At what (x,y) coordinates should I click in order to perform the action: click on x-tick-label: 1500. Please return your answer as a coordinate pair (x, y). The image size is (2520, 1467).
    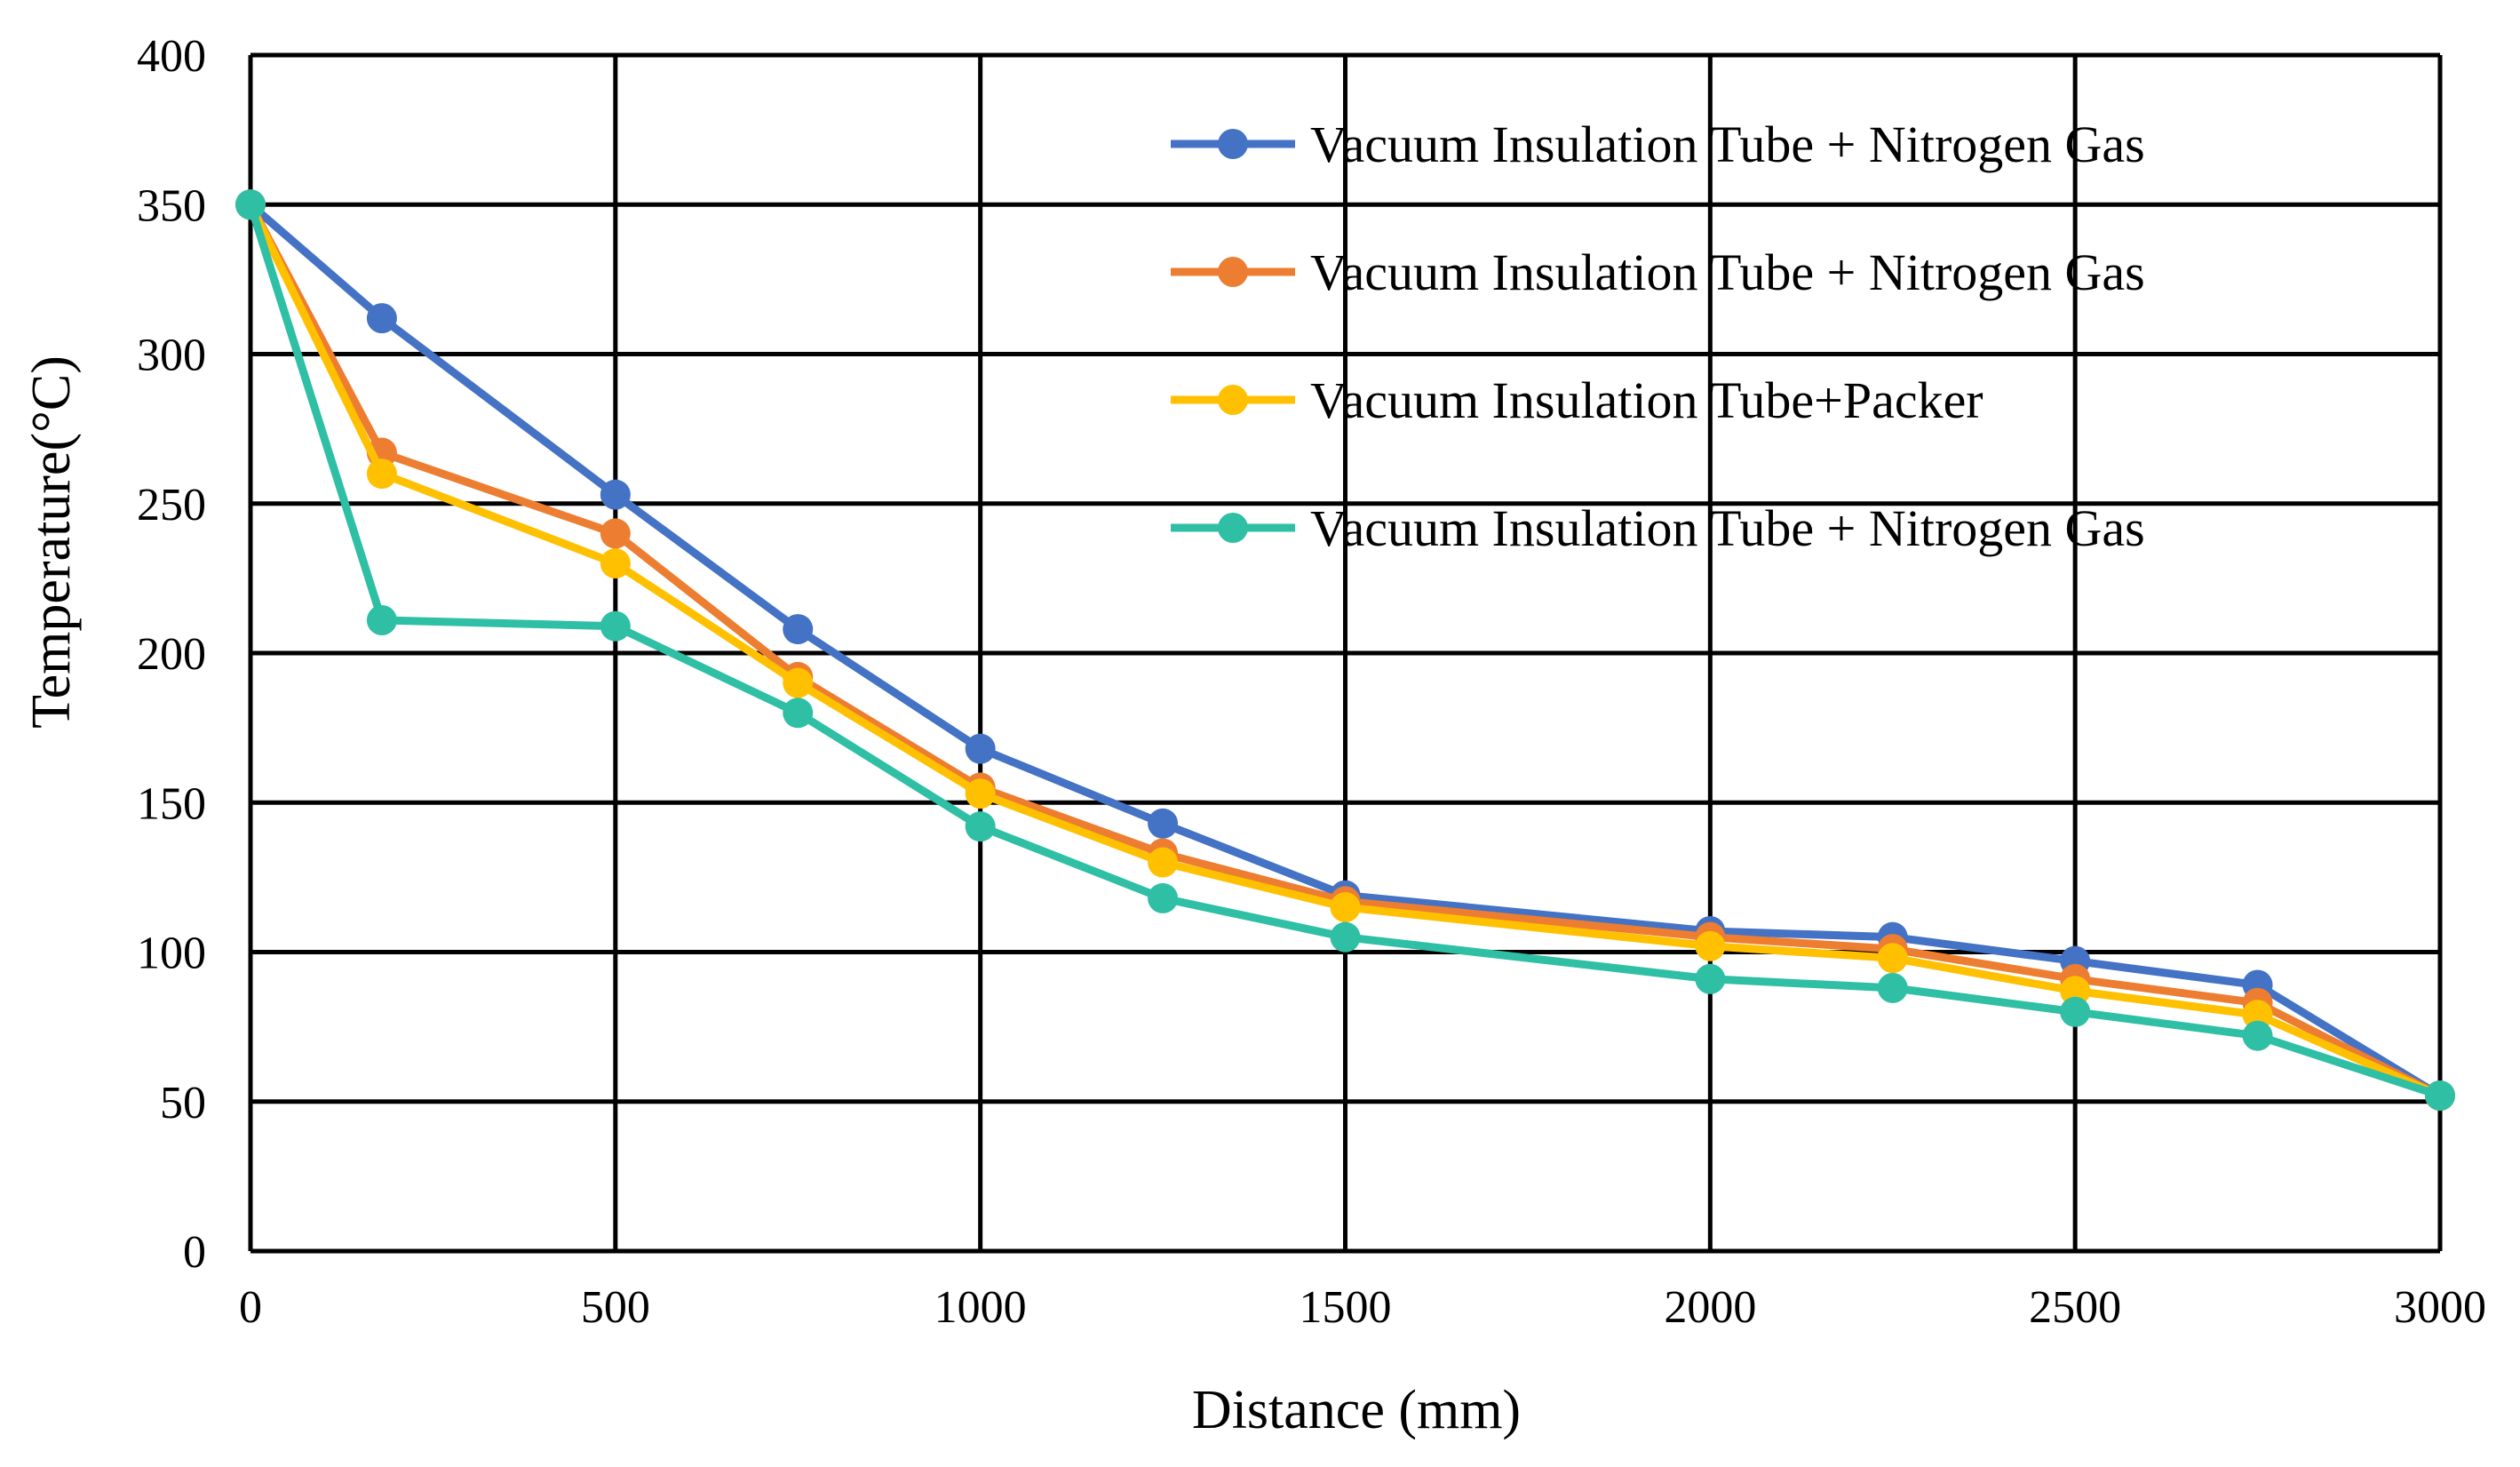
    Looking at the image, I should click on (1346, 1307).